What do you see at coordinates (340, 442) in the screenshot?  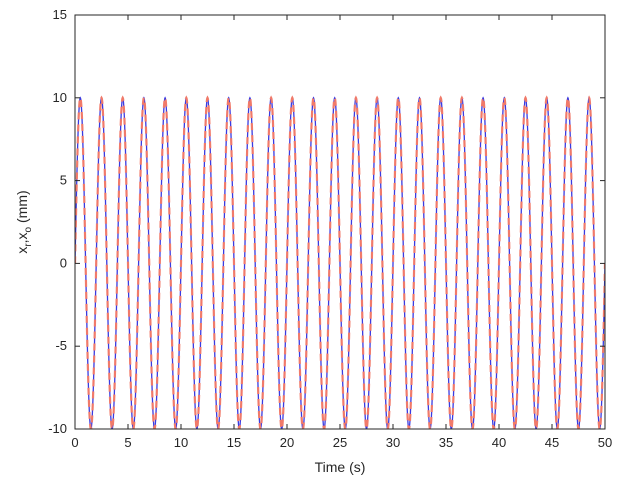 I see `x-tick-label: 25` at bounding box center [340, 442].